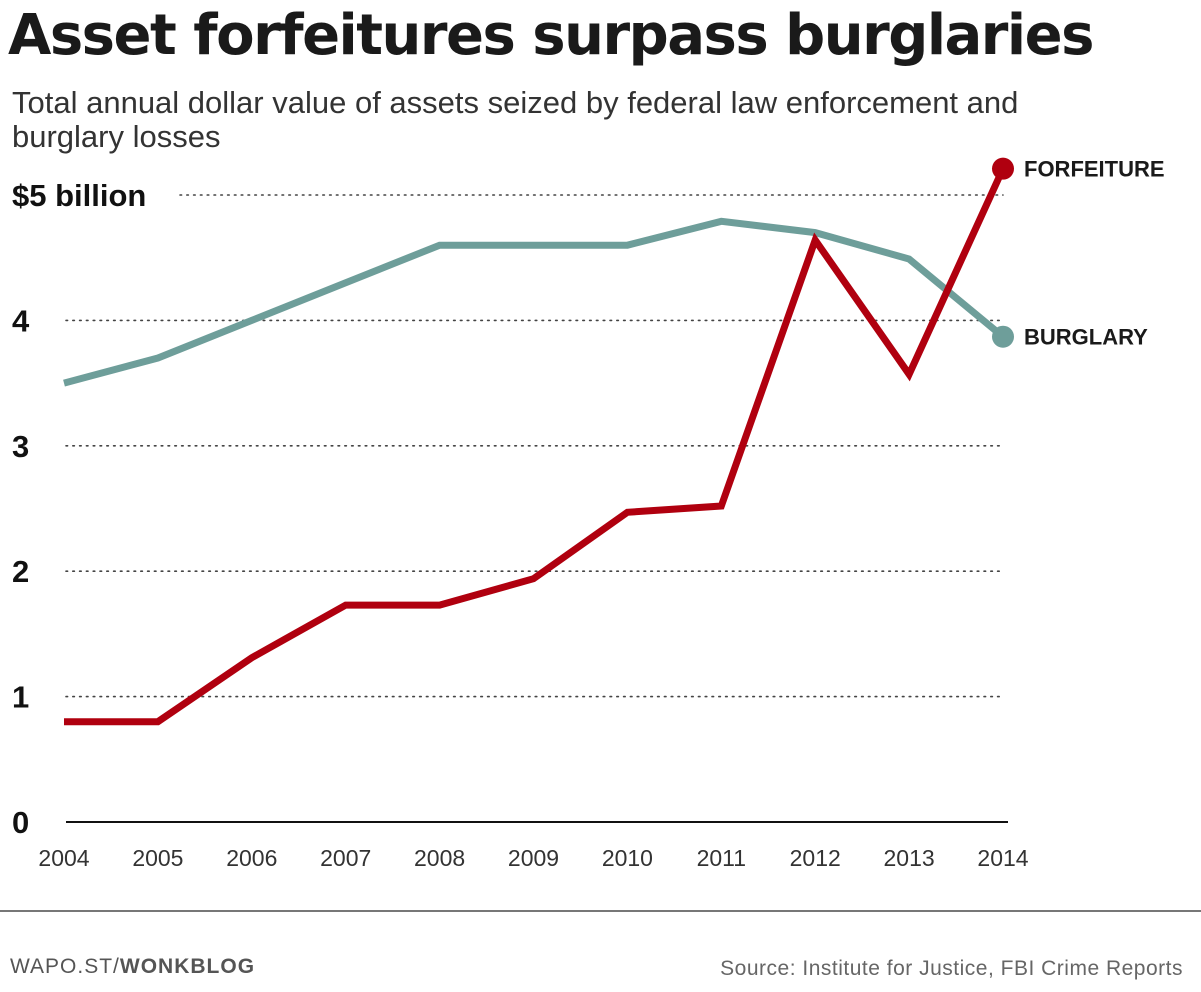  I want to click on credit-blog: WONKBLOG, so click(187, 966).